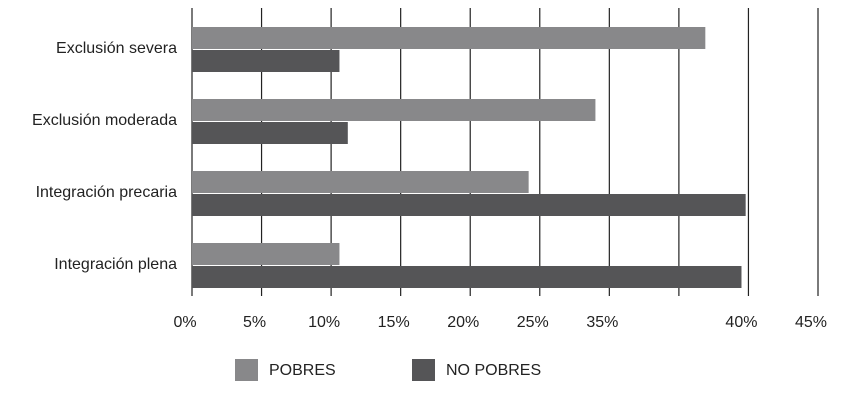  I want to click on y-tick-label: Integración plena, so click(115, 264).